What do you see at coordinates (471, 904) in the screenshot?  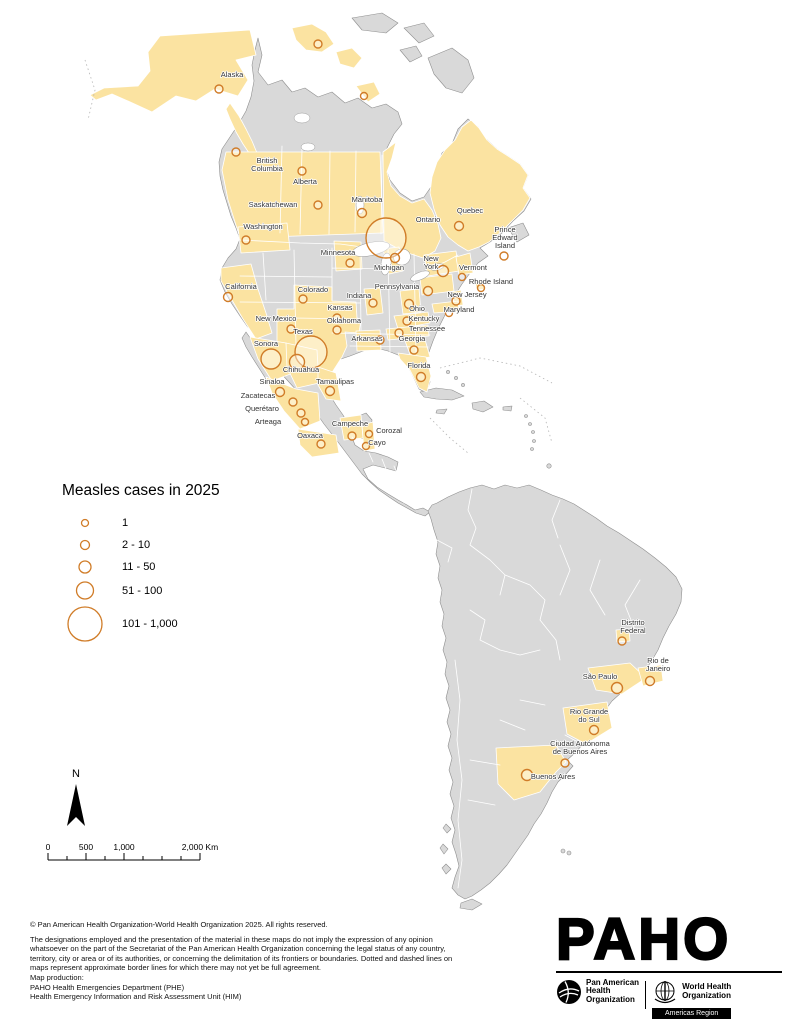 I see `tierra-del-fuego` at bounding box center [471, 904].